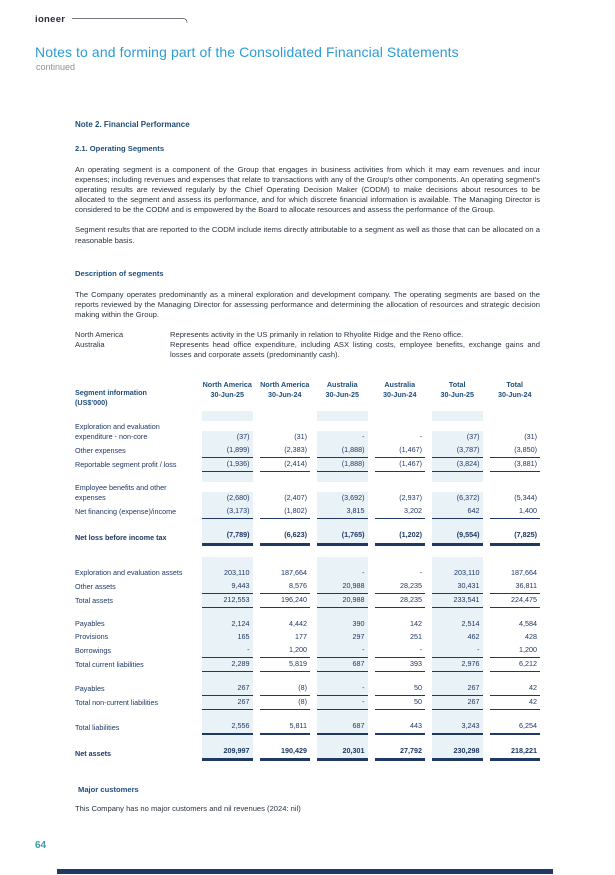 The height and width of the screenshot is (875, 615). What do you see at coordinates (284, 537) in the screenshot?
I see `row-value: (6,623)` at bounding box center [284, 537].